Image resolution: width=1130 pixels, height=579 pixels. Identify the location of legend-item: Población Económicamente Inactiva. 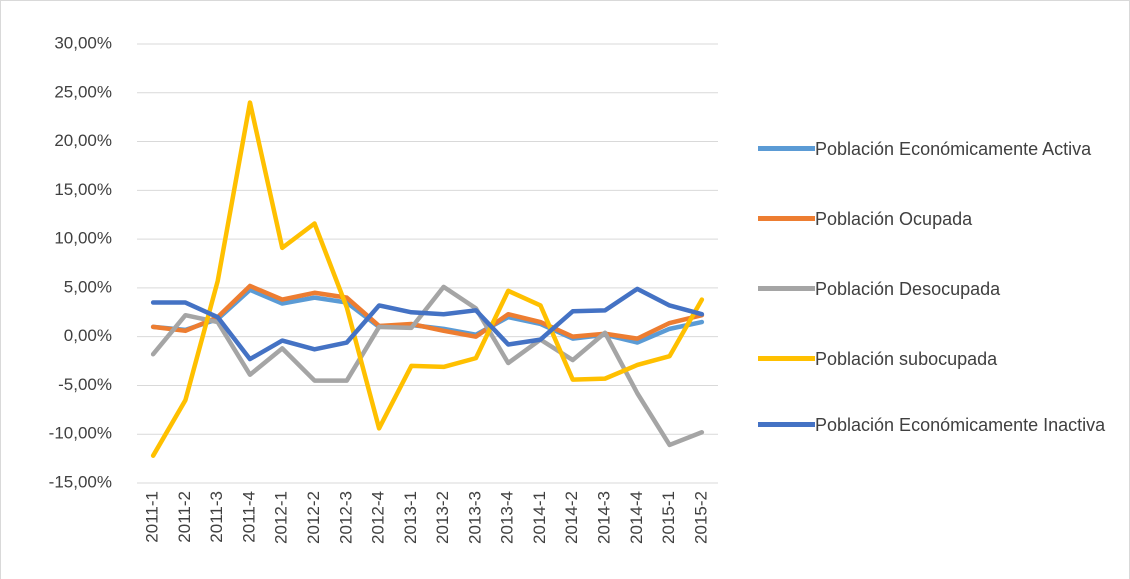
(936, 425).